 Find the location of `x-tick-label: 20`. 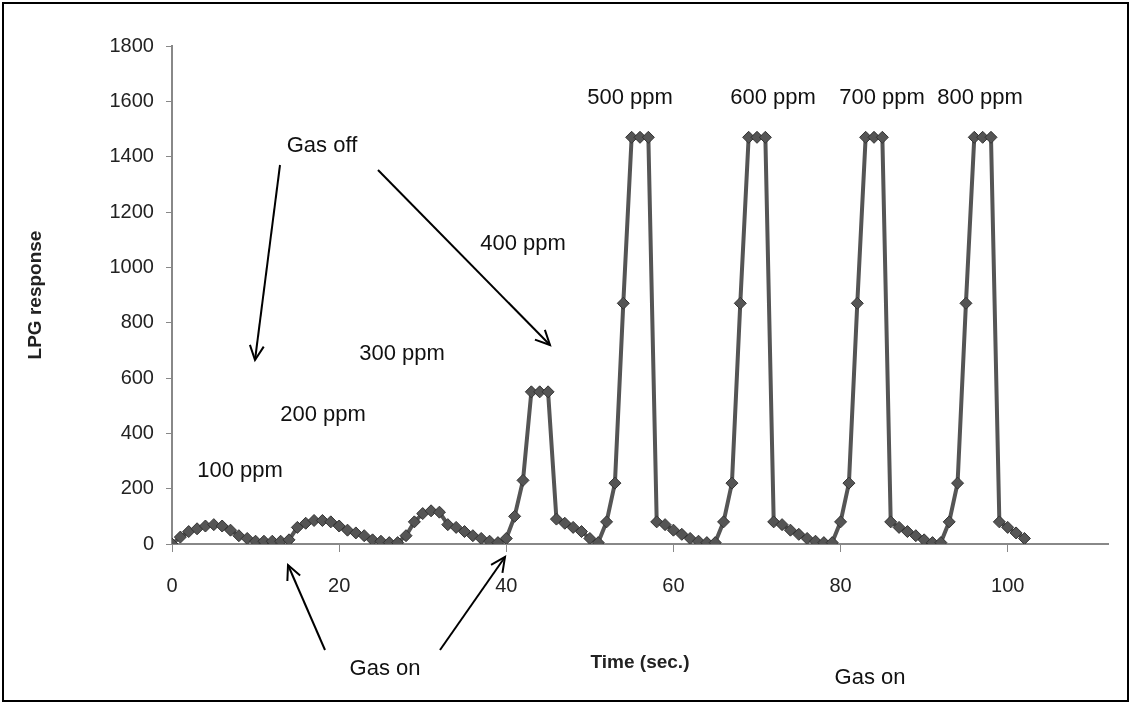

x-tick-label: 20 is located at coordinates (339, 584).